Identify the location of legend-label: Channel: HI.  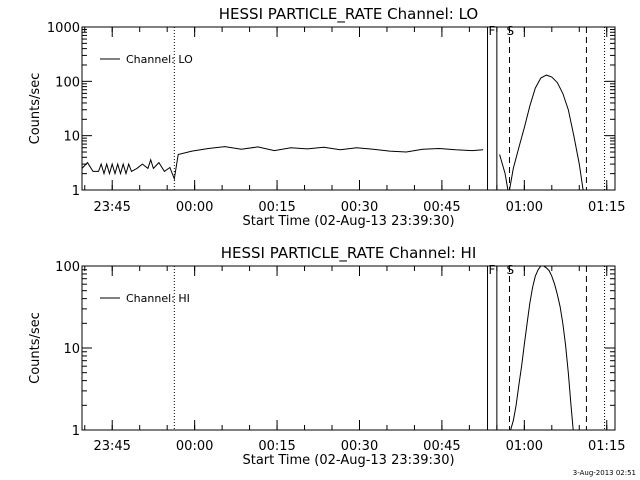
(158, 298).